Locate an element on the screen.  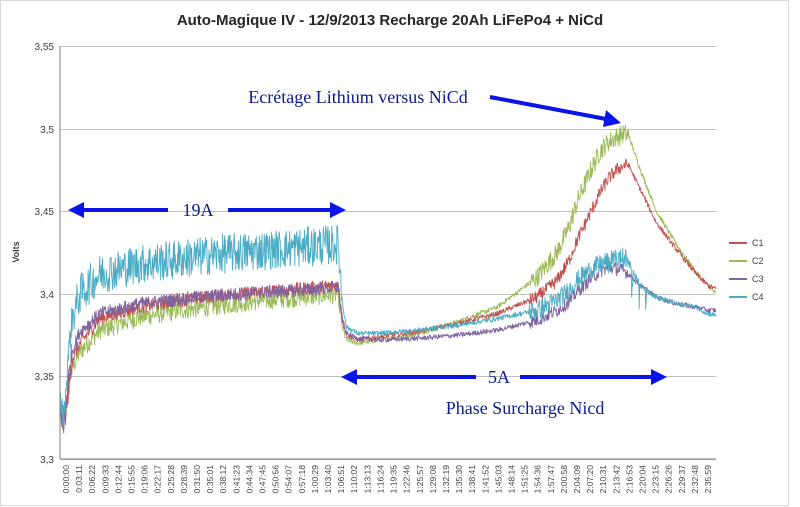
x-tick-label: 2:32:48 is located at coordinates (695, 479).